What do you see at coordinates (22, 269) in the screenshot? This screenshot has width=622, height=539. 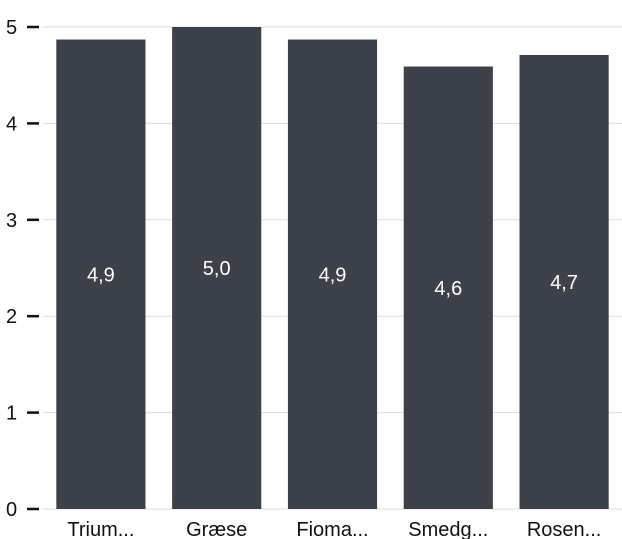 I see `y-axis: 0 1 2 3 4 5` at bounding box center [22, 269].